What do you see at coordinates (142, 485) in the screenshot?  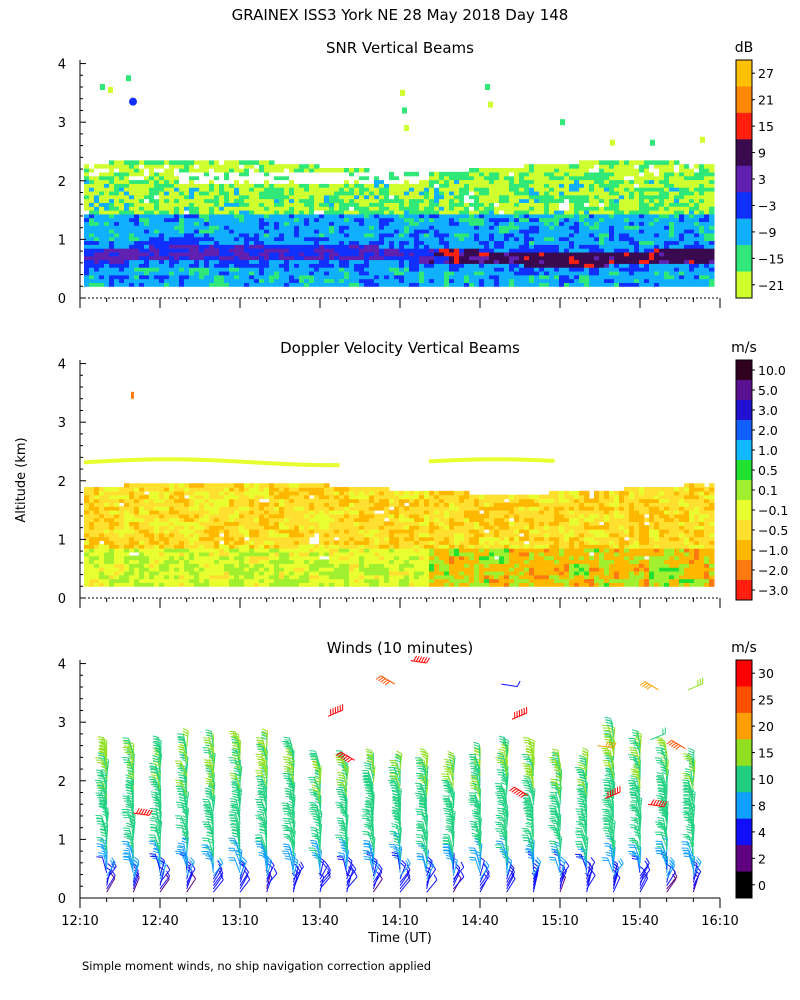 I see `doppler-cell` at bounding box center [142, 485].